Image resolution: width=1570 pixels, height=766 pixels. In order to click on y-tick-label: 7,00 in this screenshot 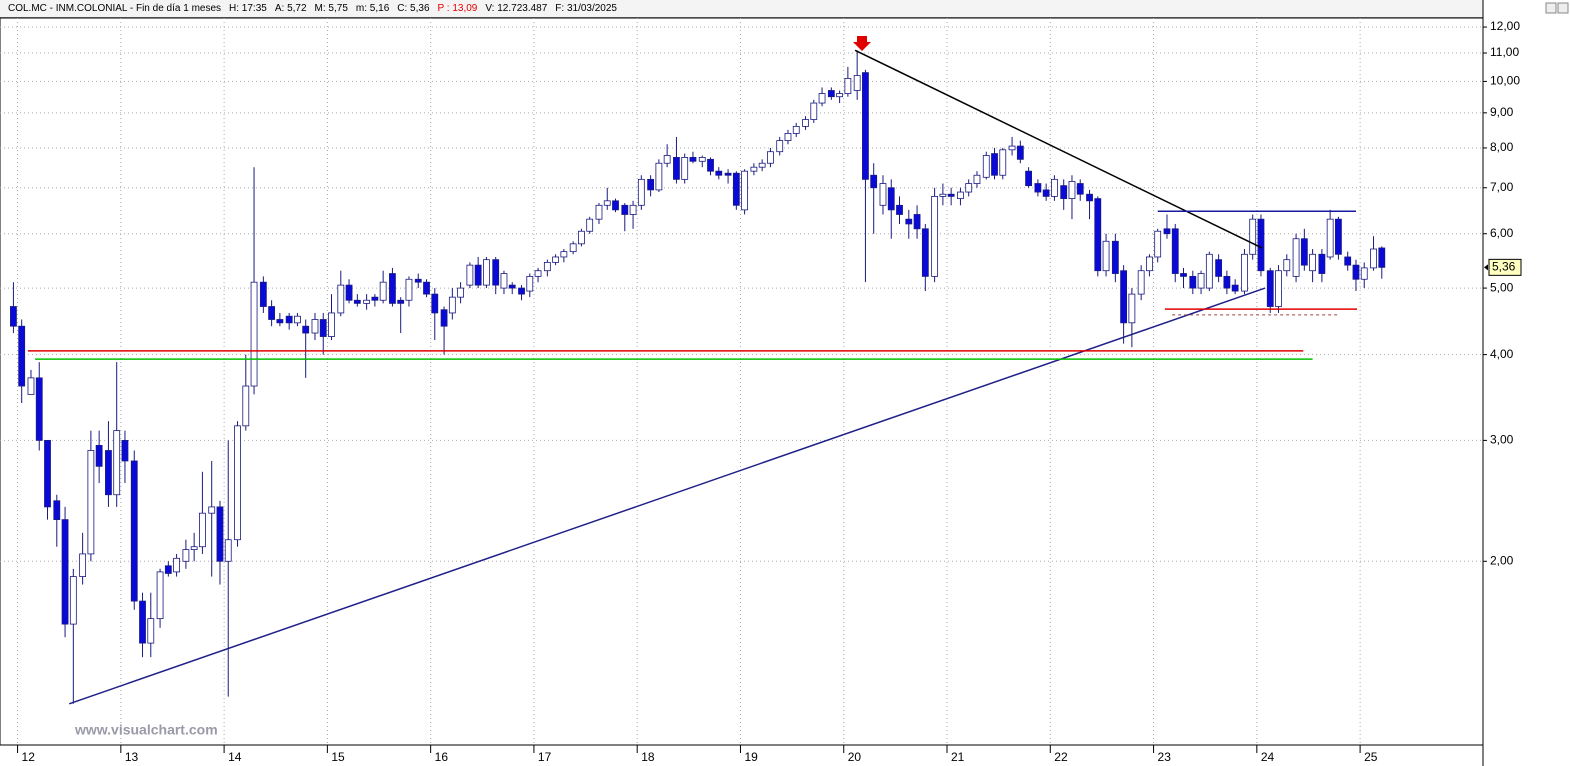, I will do `click(1502, 187)`.